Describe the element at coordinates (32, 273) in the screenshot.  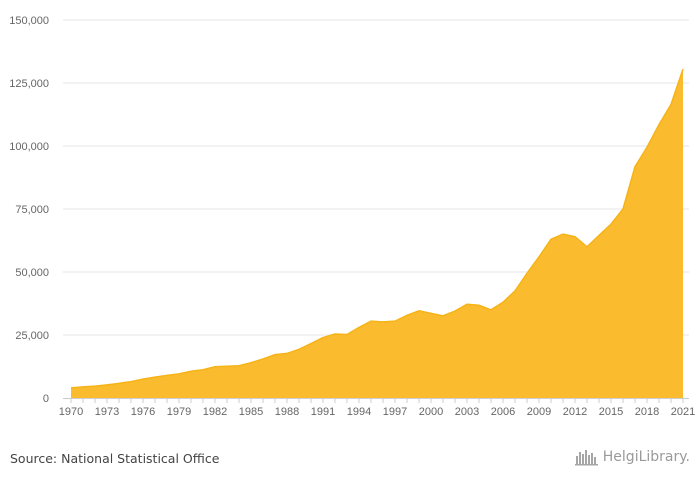
I see `y-tick-label: 50,000` at that location.